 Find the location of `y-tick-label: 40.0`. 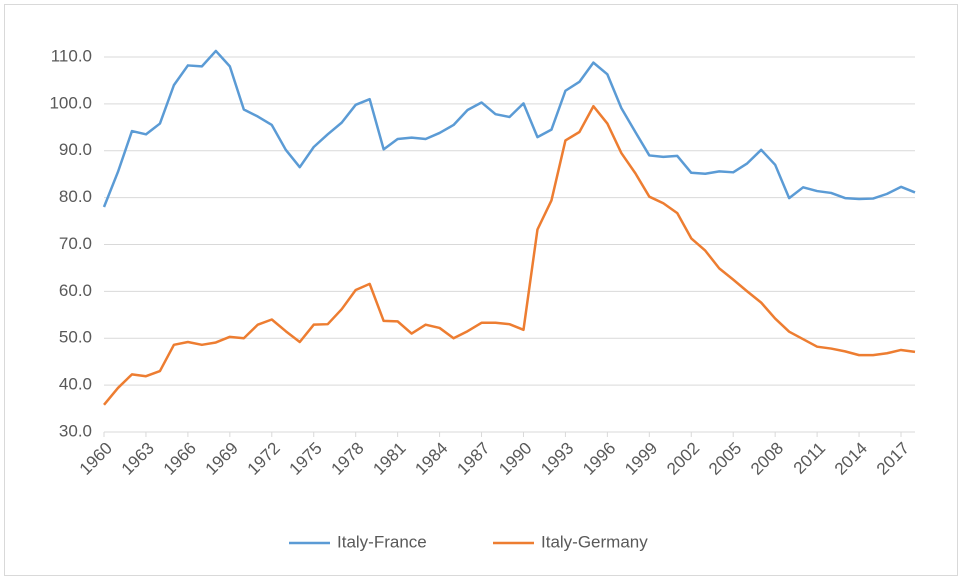

y-tick-label: 40.0 is located at coordinates (75, 384).